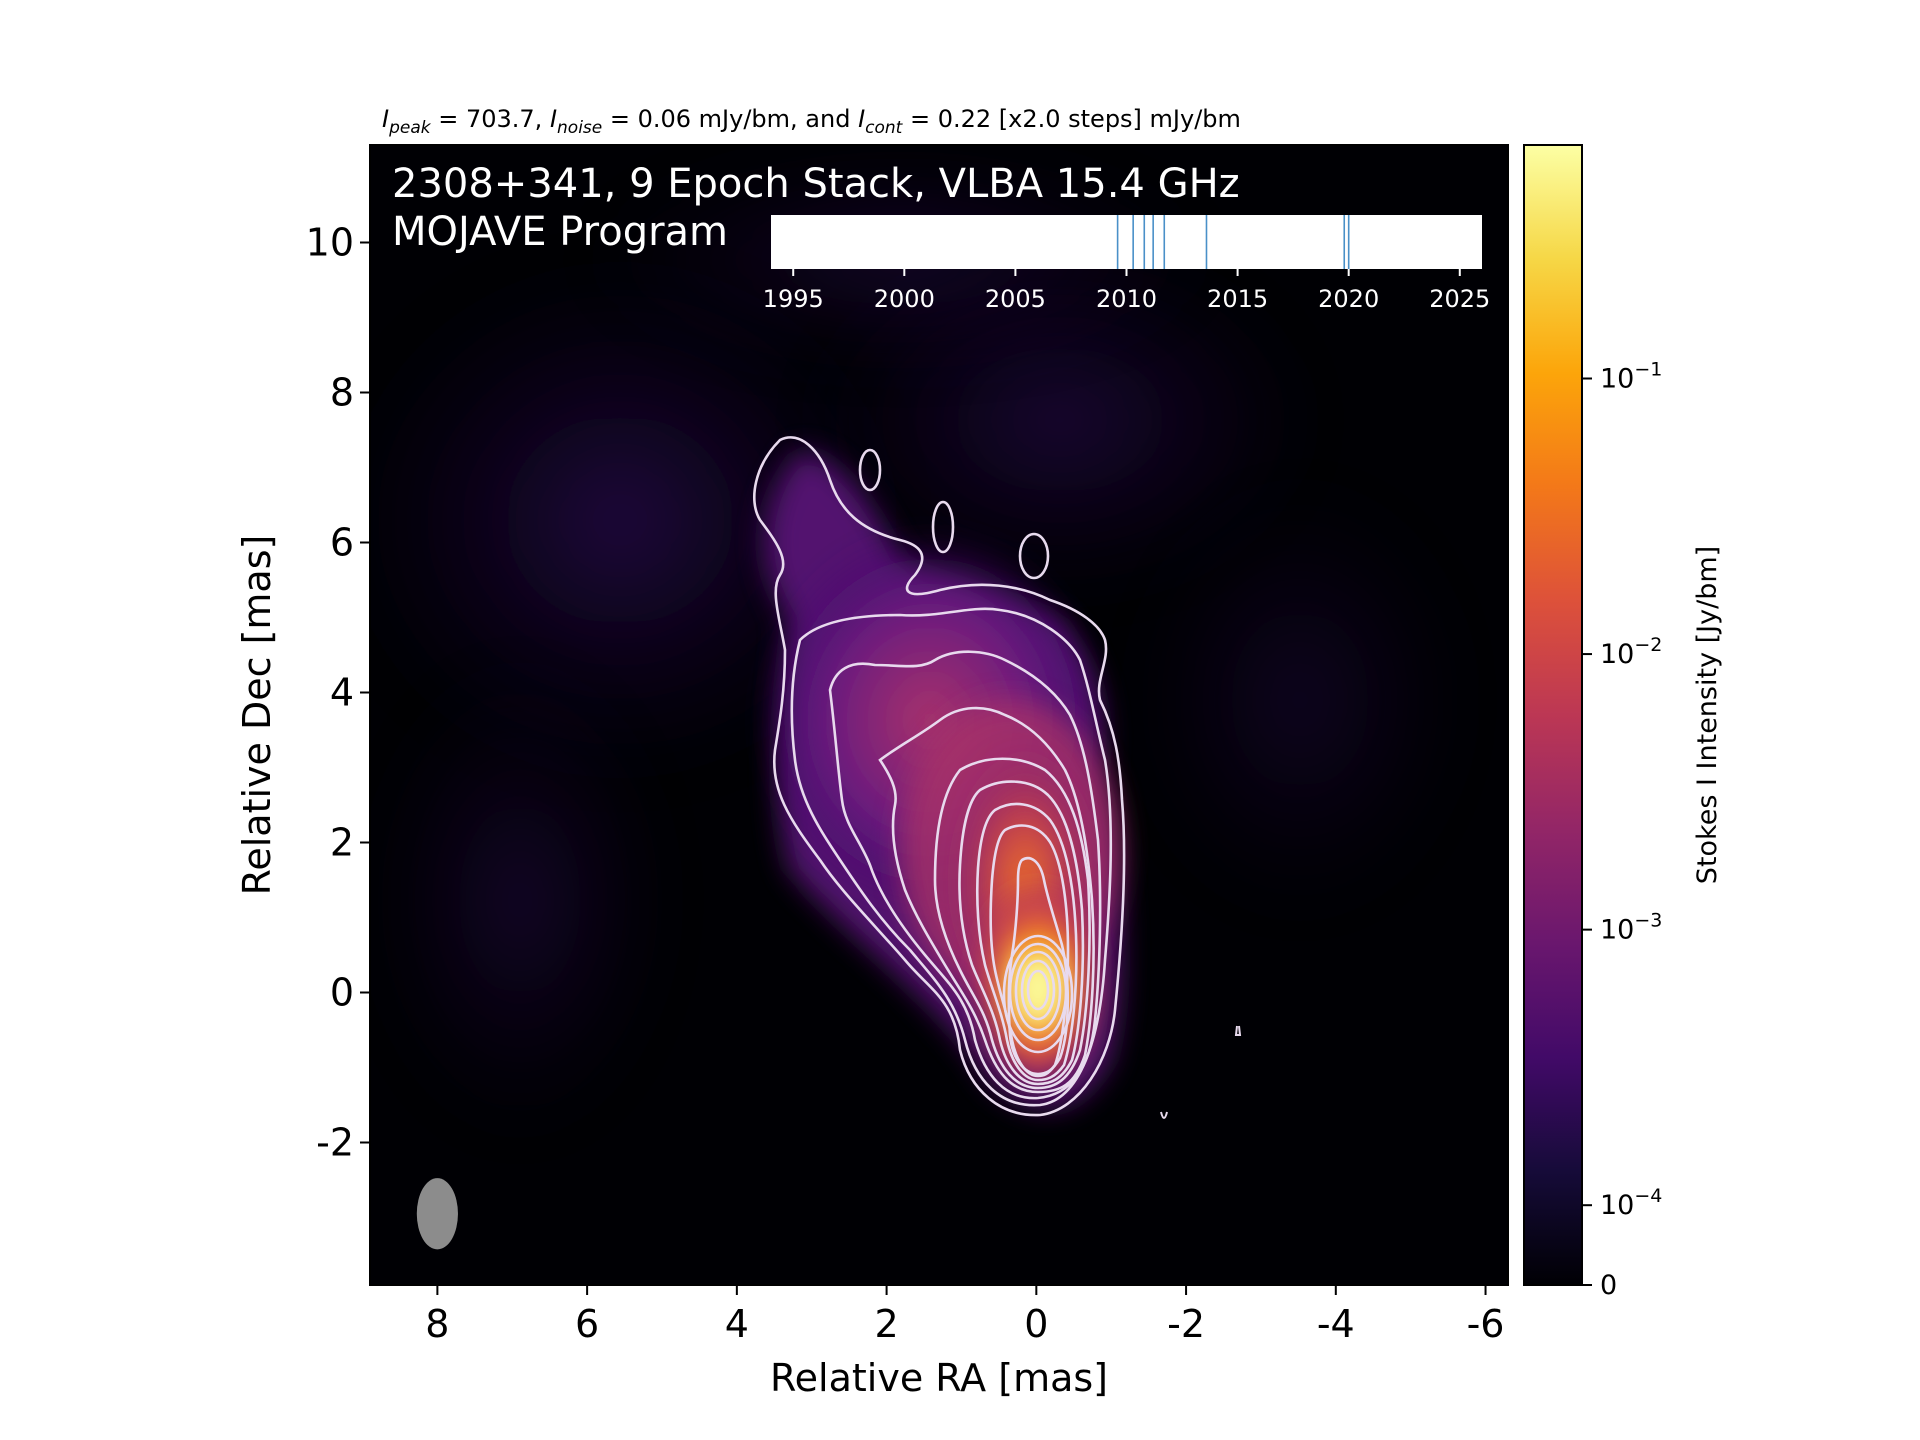 The height and width of the screenshot is (1440, 1920). Describe the element at coordinates (1348, 299) in the screenshot. I see `timeline-tick-label: 2020` at that location.